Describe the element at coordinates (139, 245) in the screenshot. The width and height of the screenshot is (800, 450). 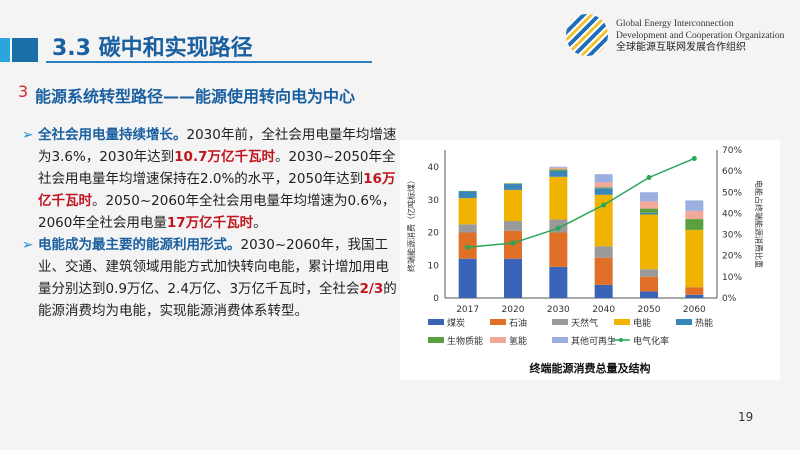
I see `lead: 电能成为最主要的能源利用形式。` at that location.